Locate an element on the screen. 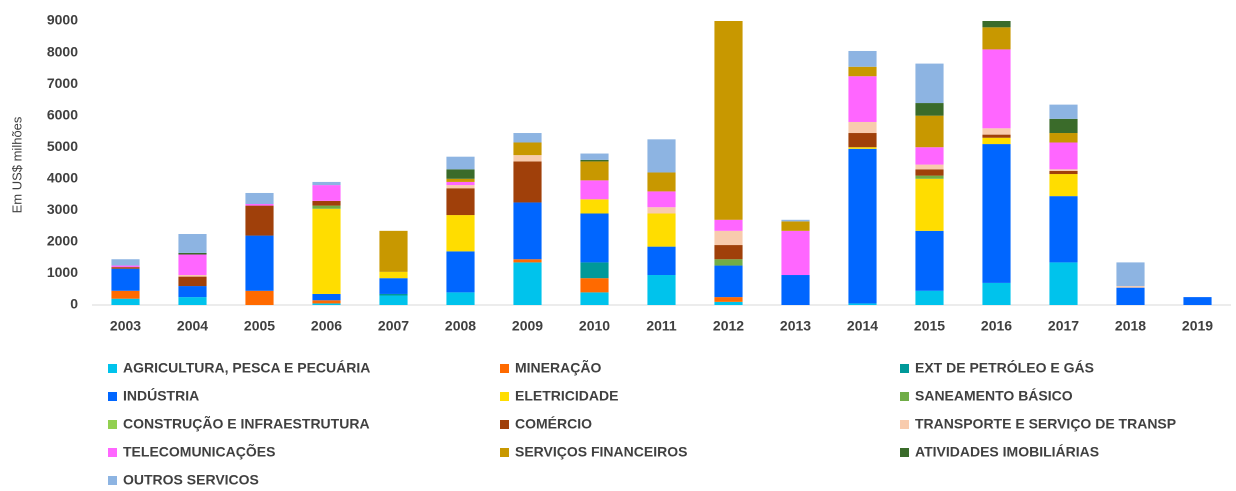  x-tick-label: 2005 is located at coordinates (259, 326).